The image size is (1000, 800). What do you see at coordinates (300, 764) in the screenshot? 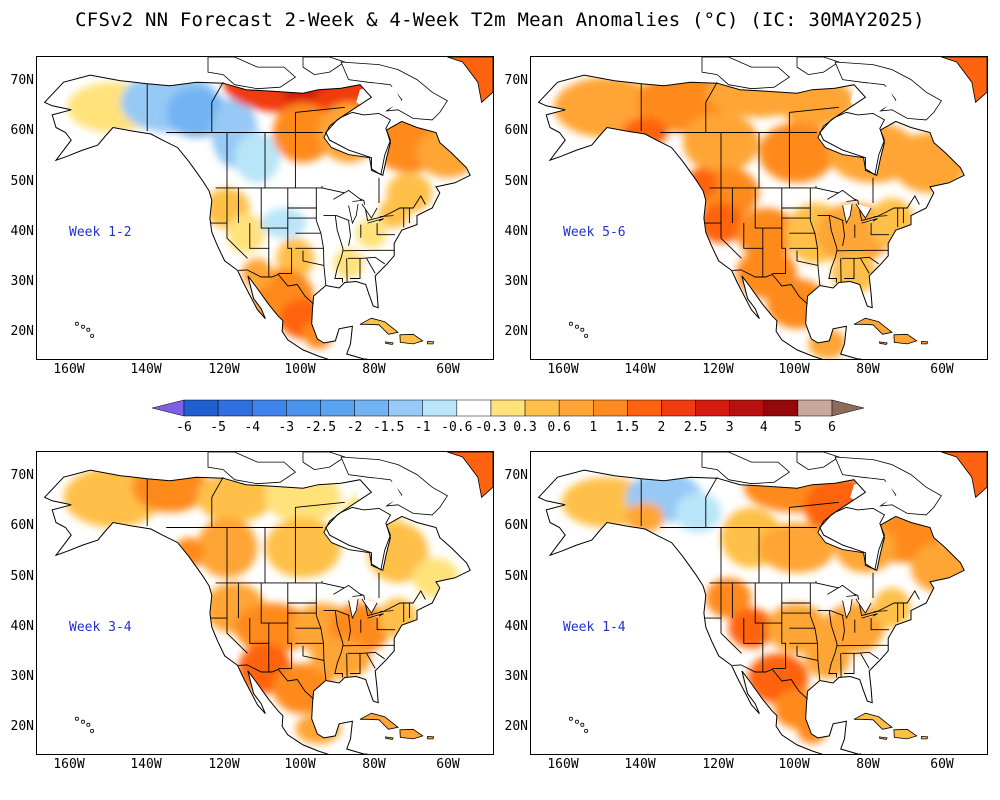
I see `lon-tick-label: 100W` at bounding box center [300, 764].